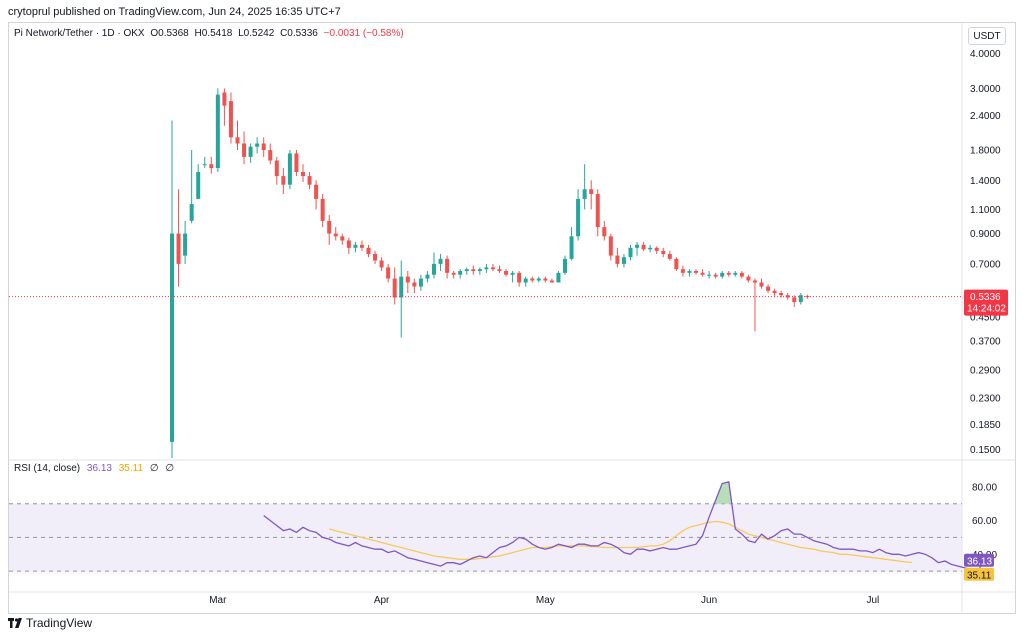  I want to click on price-tick-label: 1.1000, so click(985, 210).